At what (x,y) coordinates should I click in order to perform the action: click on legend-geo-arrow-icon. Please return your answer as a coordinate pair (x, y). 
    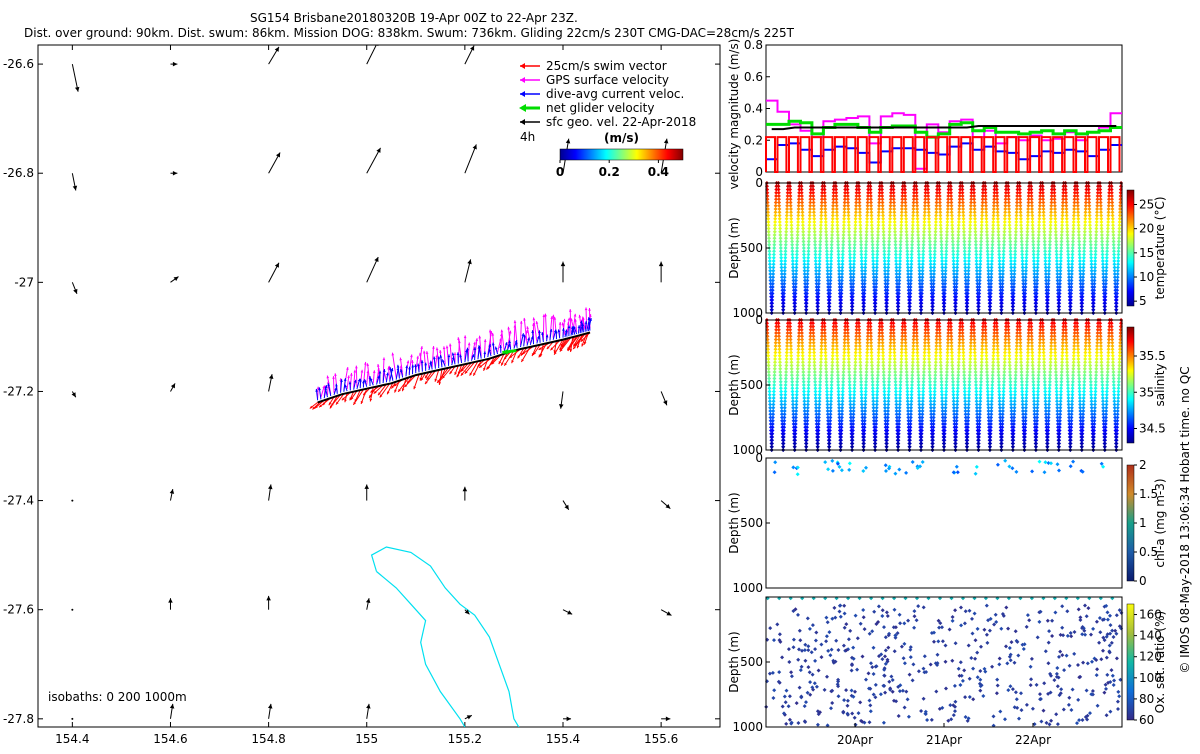
    Looking at the image, I should click on (522, 122).